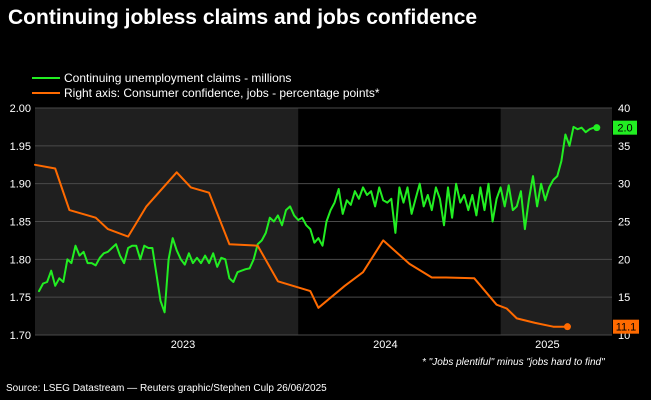  I want to click on x-axis-ticks: 2023 2024 2025, so click(365, 345).